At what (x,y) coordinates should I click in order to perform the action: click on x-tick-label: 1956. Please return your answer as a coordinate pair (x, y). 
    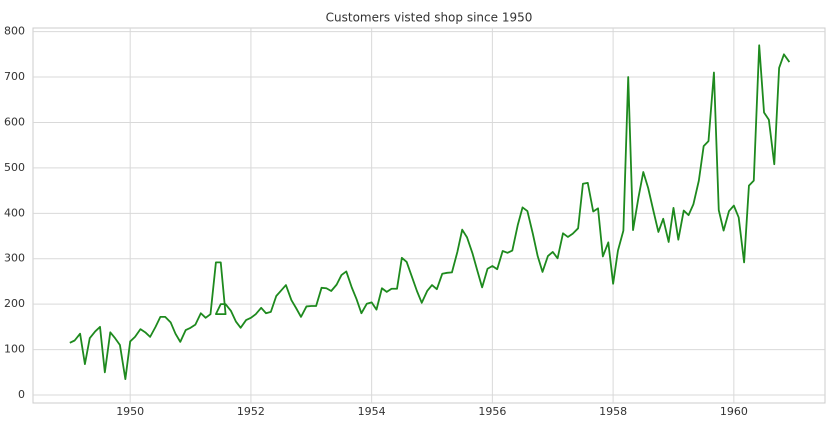
    Looking at the image, I should click on (492, 411).